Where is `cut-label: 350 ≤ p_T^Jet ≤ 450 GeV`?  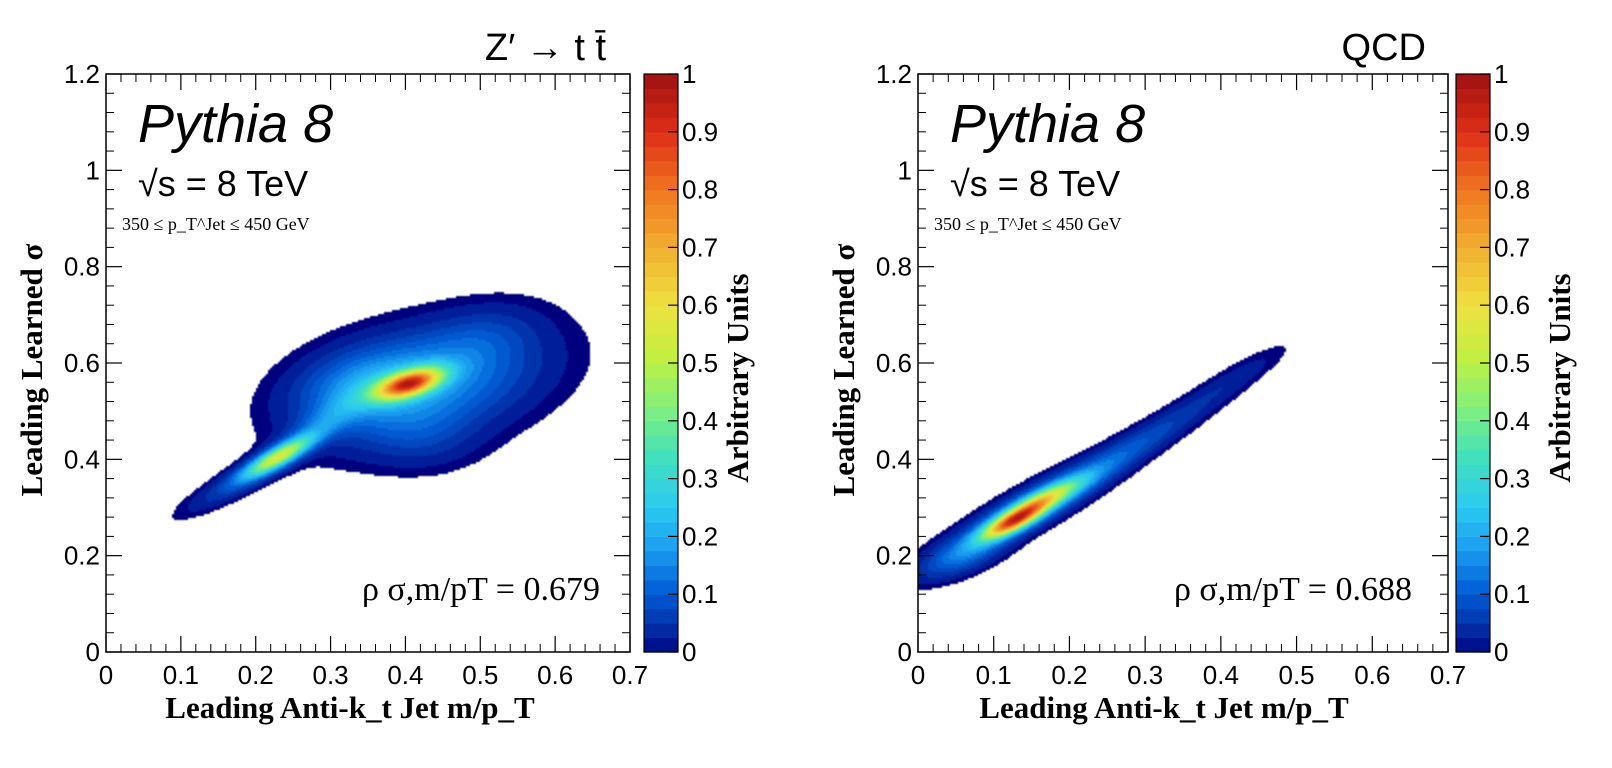 cut-label: 350 ≤ p_T^Jet ≤ 450 GeV is located at coordinates (1028, 224).